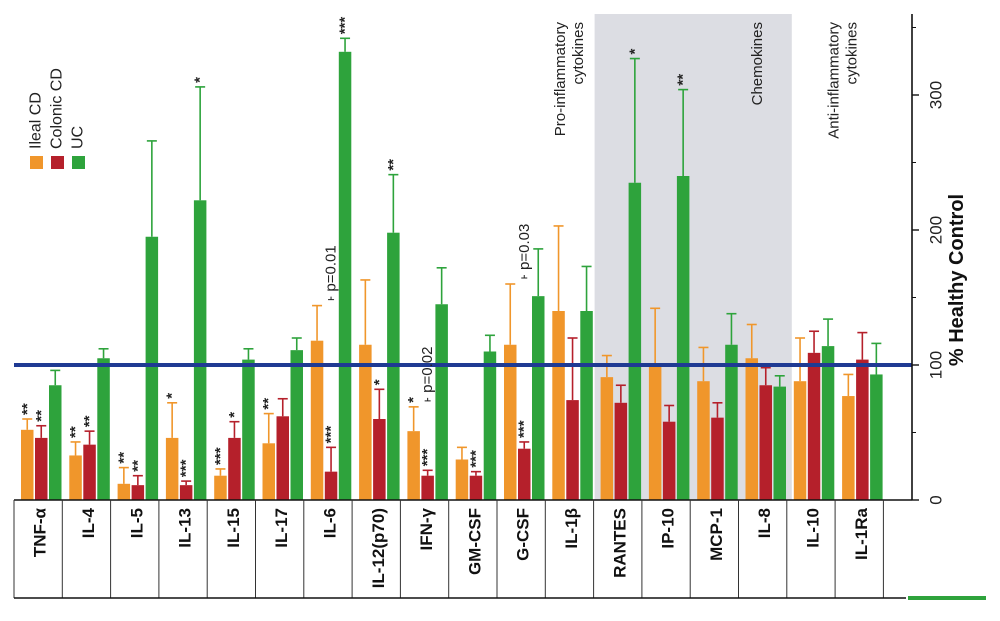 This screenshot has height=621, width=1000. Describe the element at coordinates (621, 451) in the screenshot. I see `bar-colonic-cd-rantes` at that location.